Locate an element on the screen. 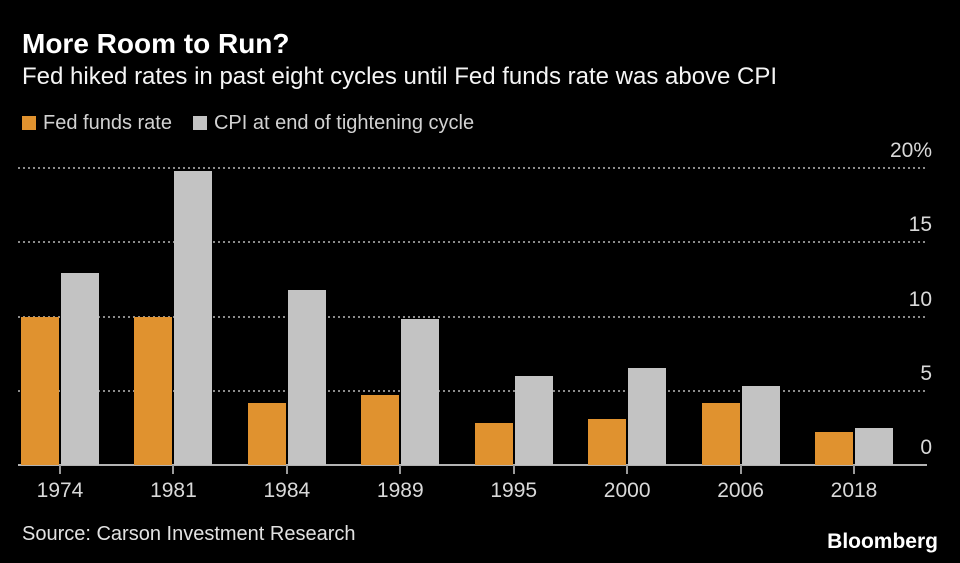  bar-cpi-2018 is located at coordinates (874, 446).